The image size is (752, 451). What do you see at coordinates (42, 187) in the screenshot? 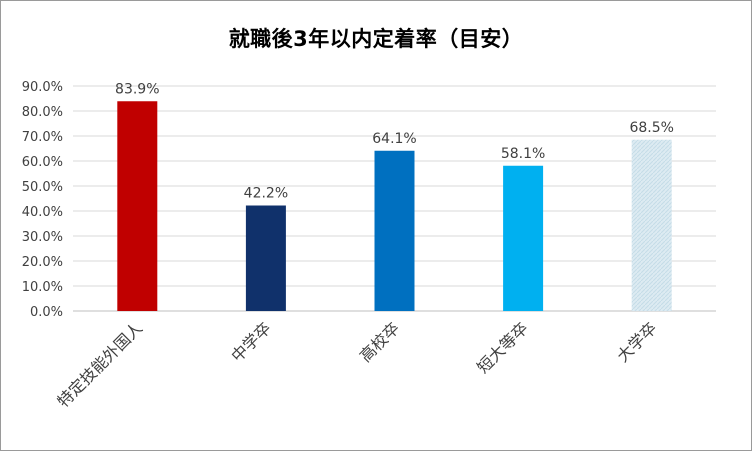
I see `y-tick-label: 50.0%` at bounding box center [42, 187].